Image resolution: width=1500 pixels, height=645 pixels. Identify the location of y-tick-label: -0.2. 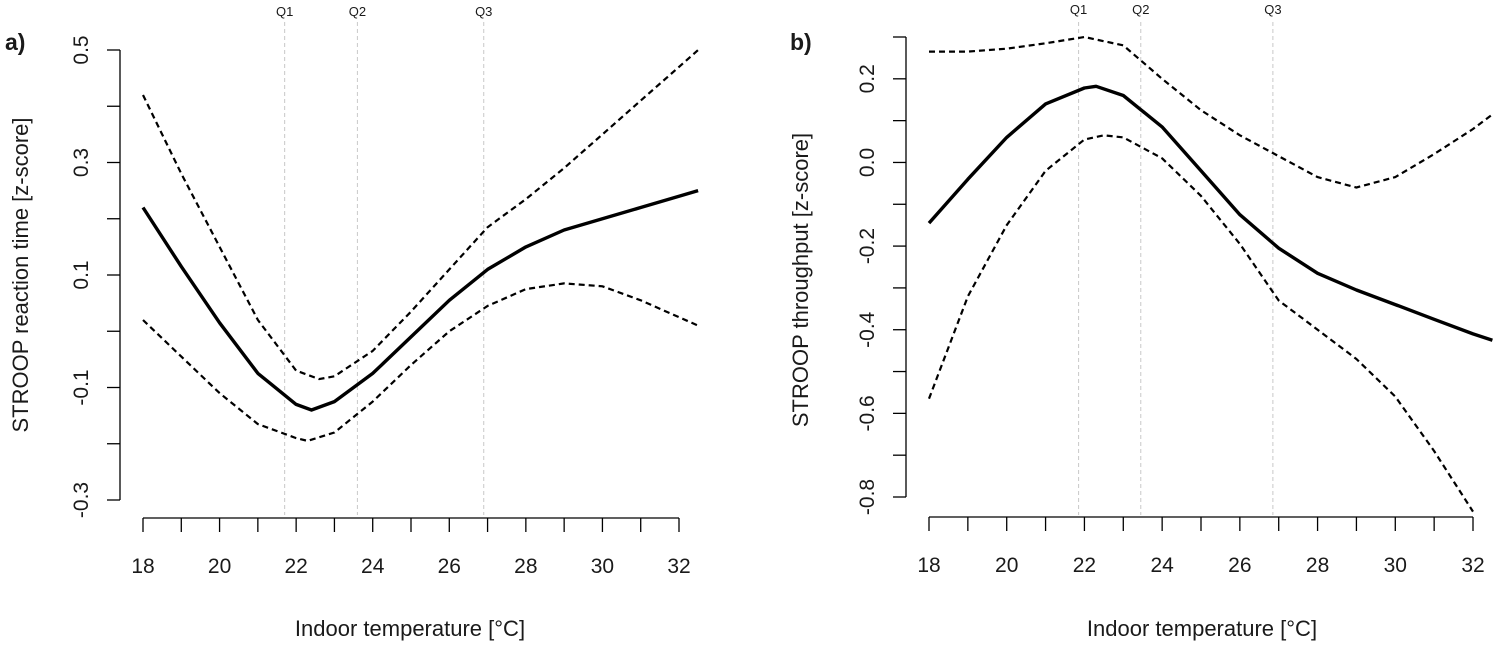
(867, 246).